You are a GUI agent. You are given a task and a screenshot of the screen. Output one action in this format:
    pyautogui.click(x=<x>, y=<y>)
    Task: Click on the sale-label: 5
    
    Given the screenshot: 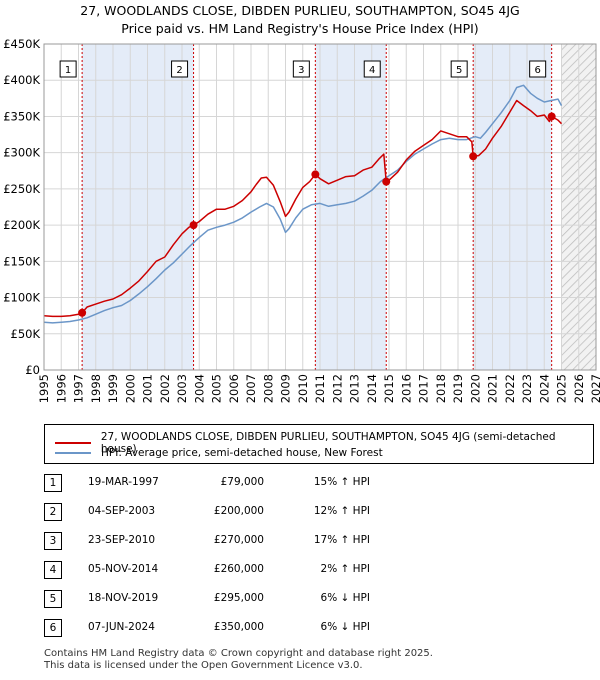 What is the action you would take?
    pyautogui.click(x=459, y=70)
    